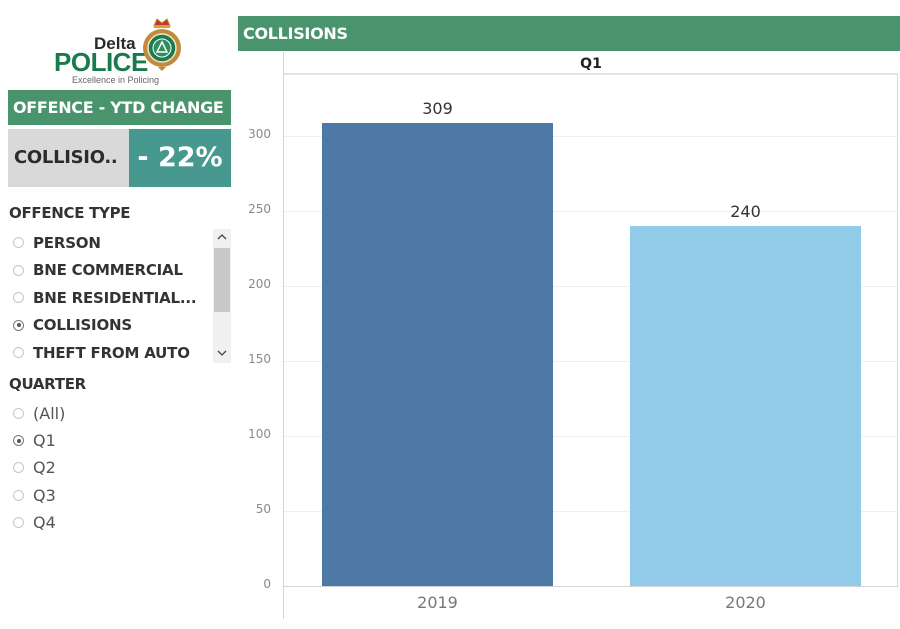 This screenshot has height=629, width=900. What do you see at coordinates (569, 33) in the screenshot?
I see `chart-header: COLLISIONS` at bounding box center [569, 33].